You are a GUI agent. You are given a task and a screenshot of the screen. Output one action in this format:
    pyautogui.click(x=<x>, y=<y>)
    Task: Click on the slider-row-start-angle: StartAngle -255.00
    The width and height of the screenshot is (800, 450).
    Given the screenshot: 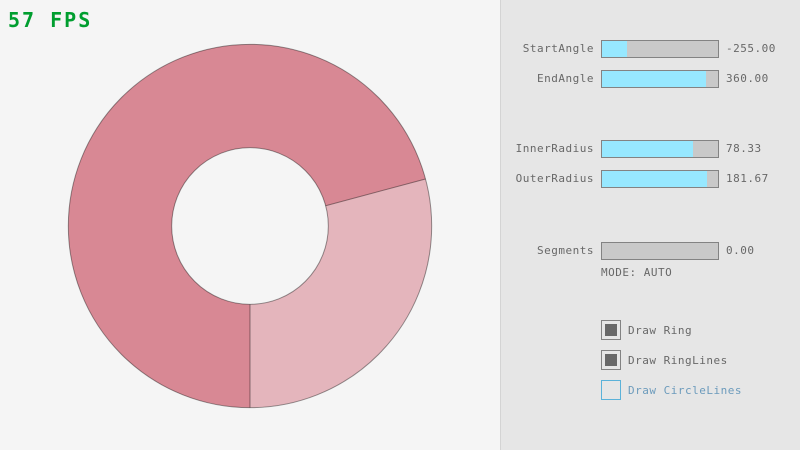 What is the action you would take?
    pyautogui.click(x=650, y=49)
    